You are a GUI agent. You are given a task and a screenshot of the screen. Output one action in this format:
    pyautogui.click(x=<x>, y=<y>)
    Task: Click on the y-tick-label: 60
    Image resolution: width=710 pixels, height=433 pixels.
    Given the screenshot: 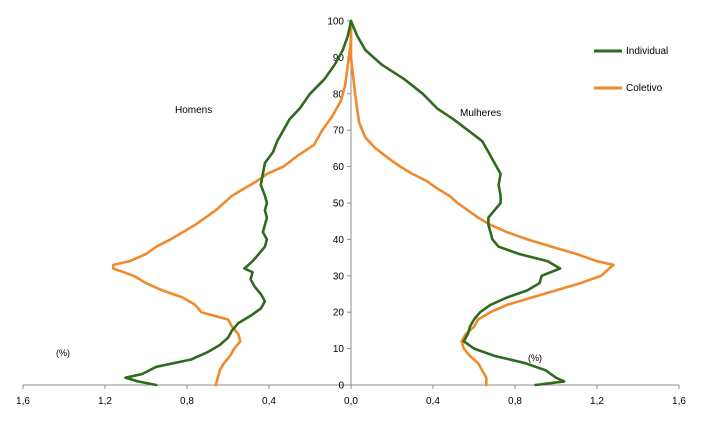 What is the action you would take?
    pyautogui.click(x=339, y=167)
    